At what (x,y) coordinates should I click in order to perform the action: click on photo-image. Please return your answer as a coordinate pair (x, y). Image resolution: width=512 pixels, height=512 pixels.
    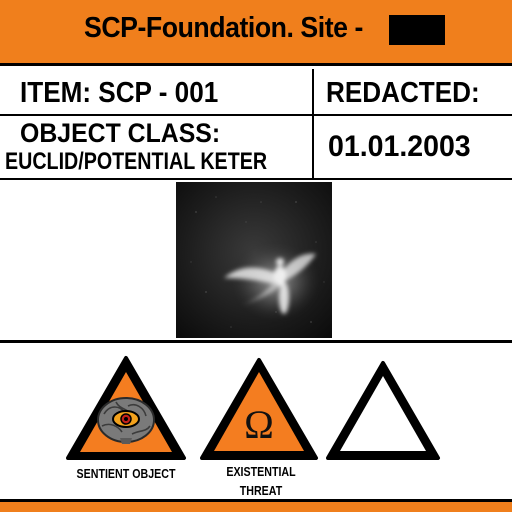
    Looking at the image, I should click on (254, 260).